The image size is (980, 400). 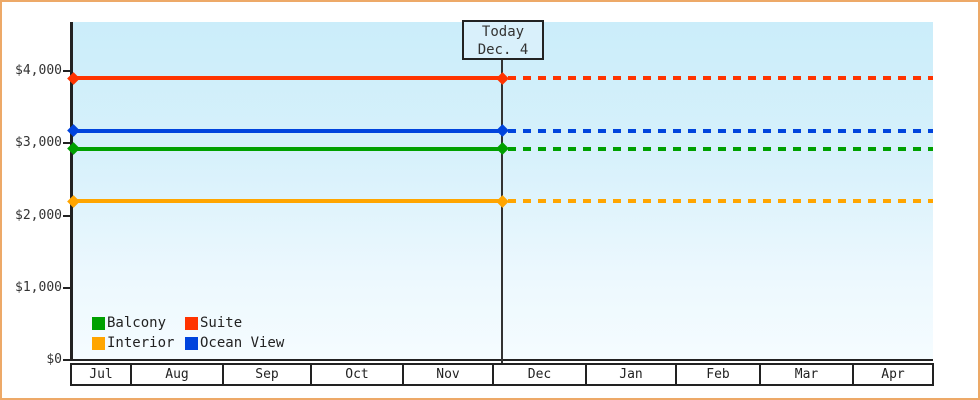 I want to click on legend-swatch-interior, so click(x=98, y=343).